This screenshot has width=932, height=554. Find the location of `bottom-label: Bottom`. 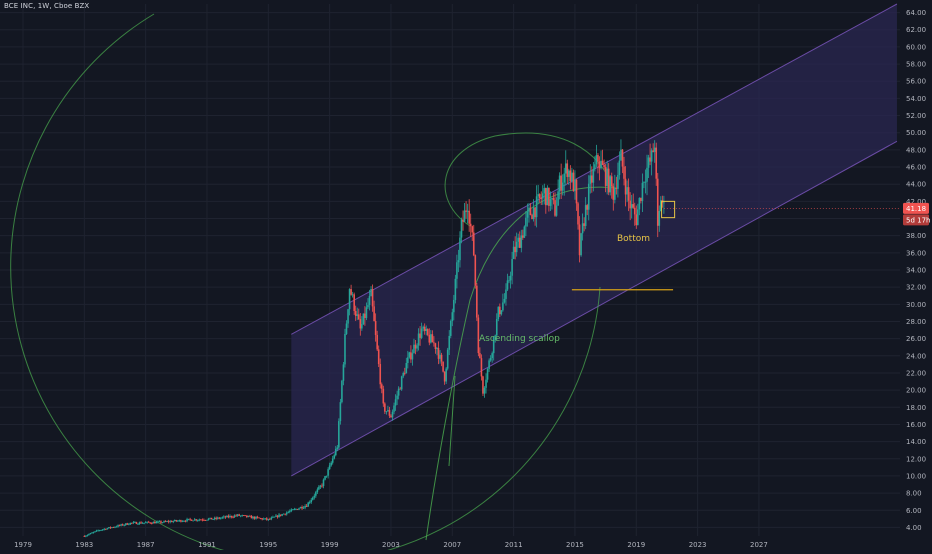

bottom-label: Bottom is located at coordinates (633, 239).